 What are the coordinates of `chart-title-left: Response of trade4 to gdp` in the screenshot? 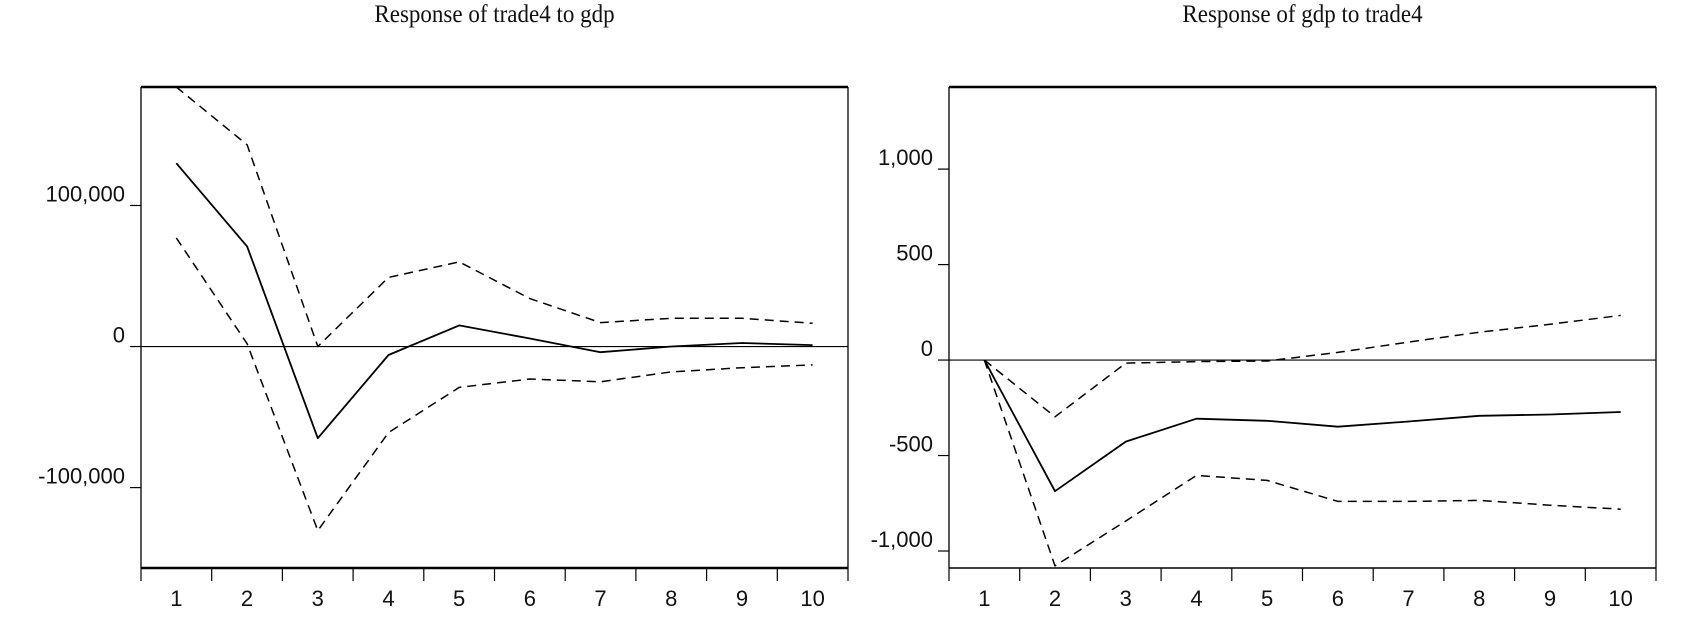 It's located at (494, 14).